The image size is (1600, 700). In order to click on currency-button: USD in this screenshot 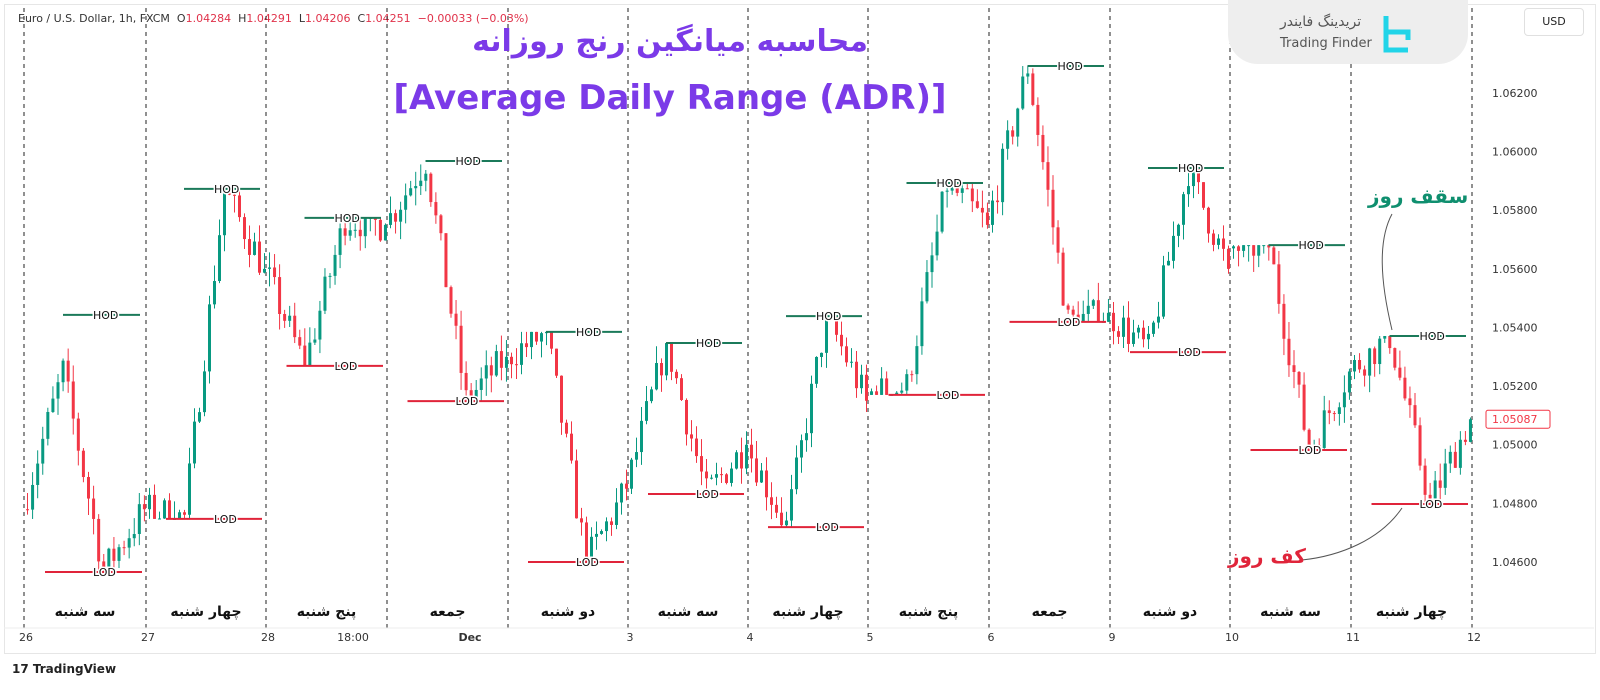, I will do `click(1554, 22)`.